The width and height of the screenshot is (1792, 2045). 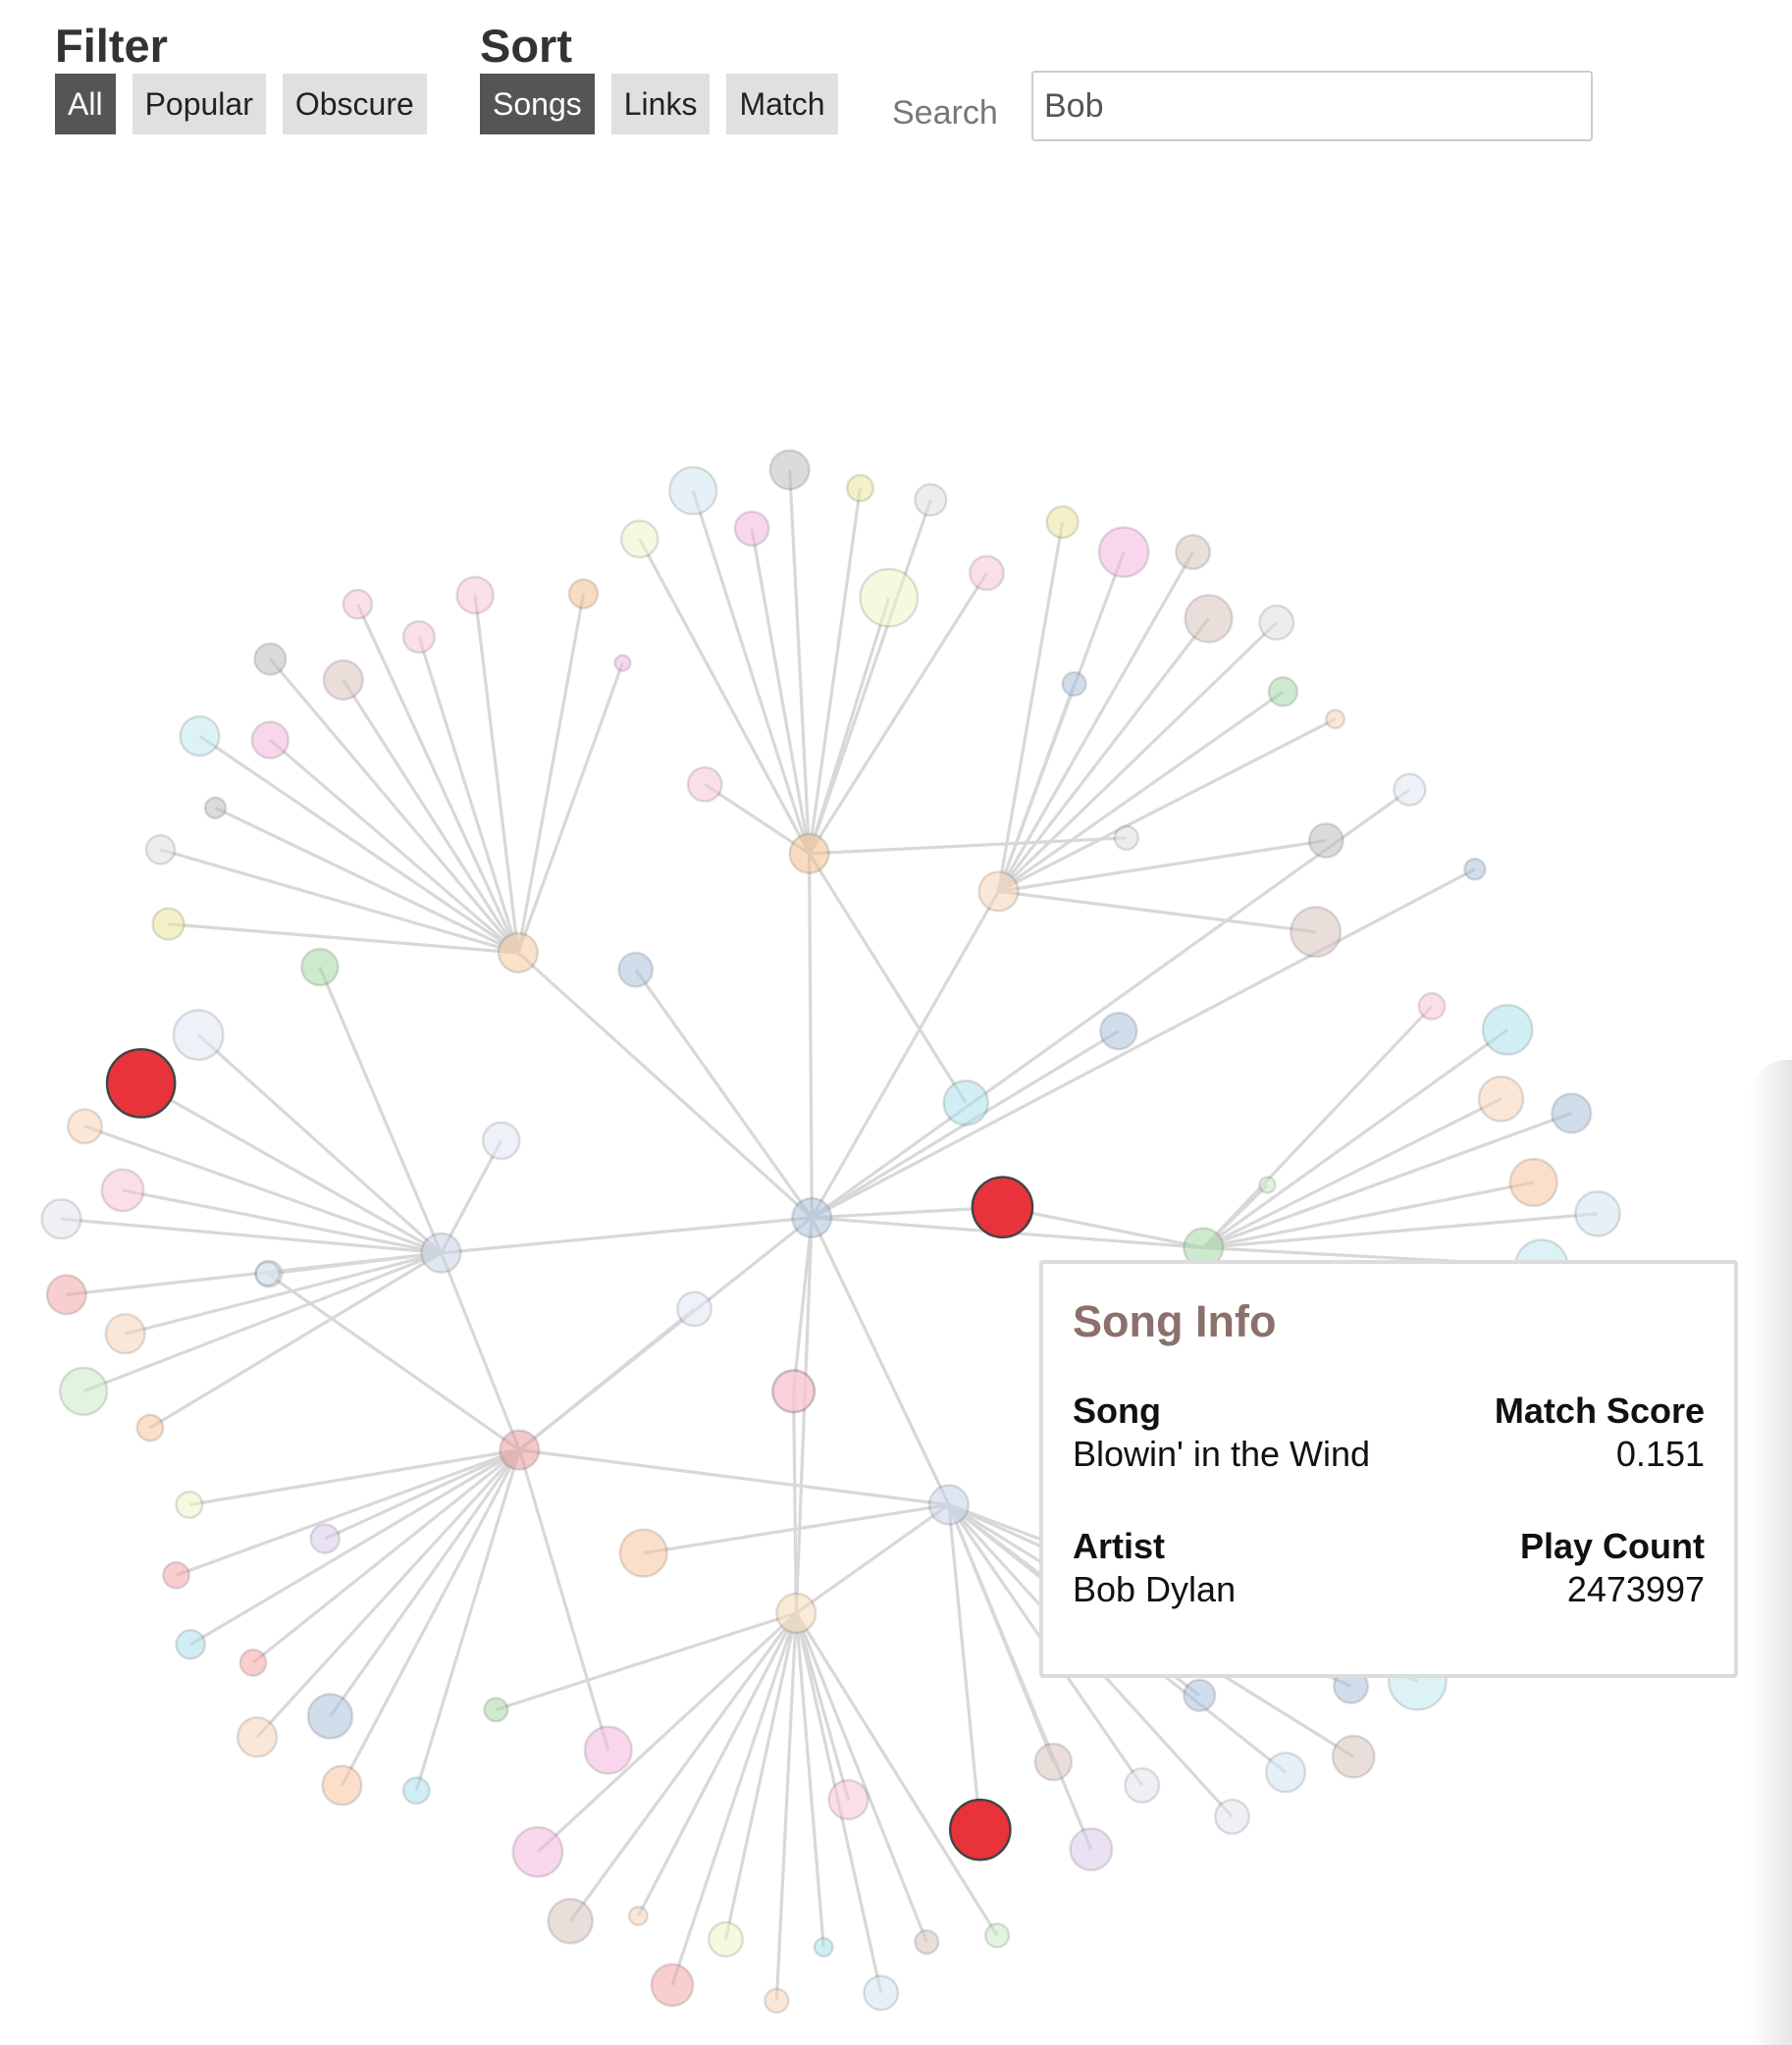 I want to click on sort-links-button: Links, so click(x=660, y=104).